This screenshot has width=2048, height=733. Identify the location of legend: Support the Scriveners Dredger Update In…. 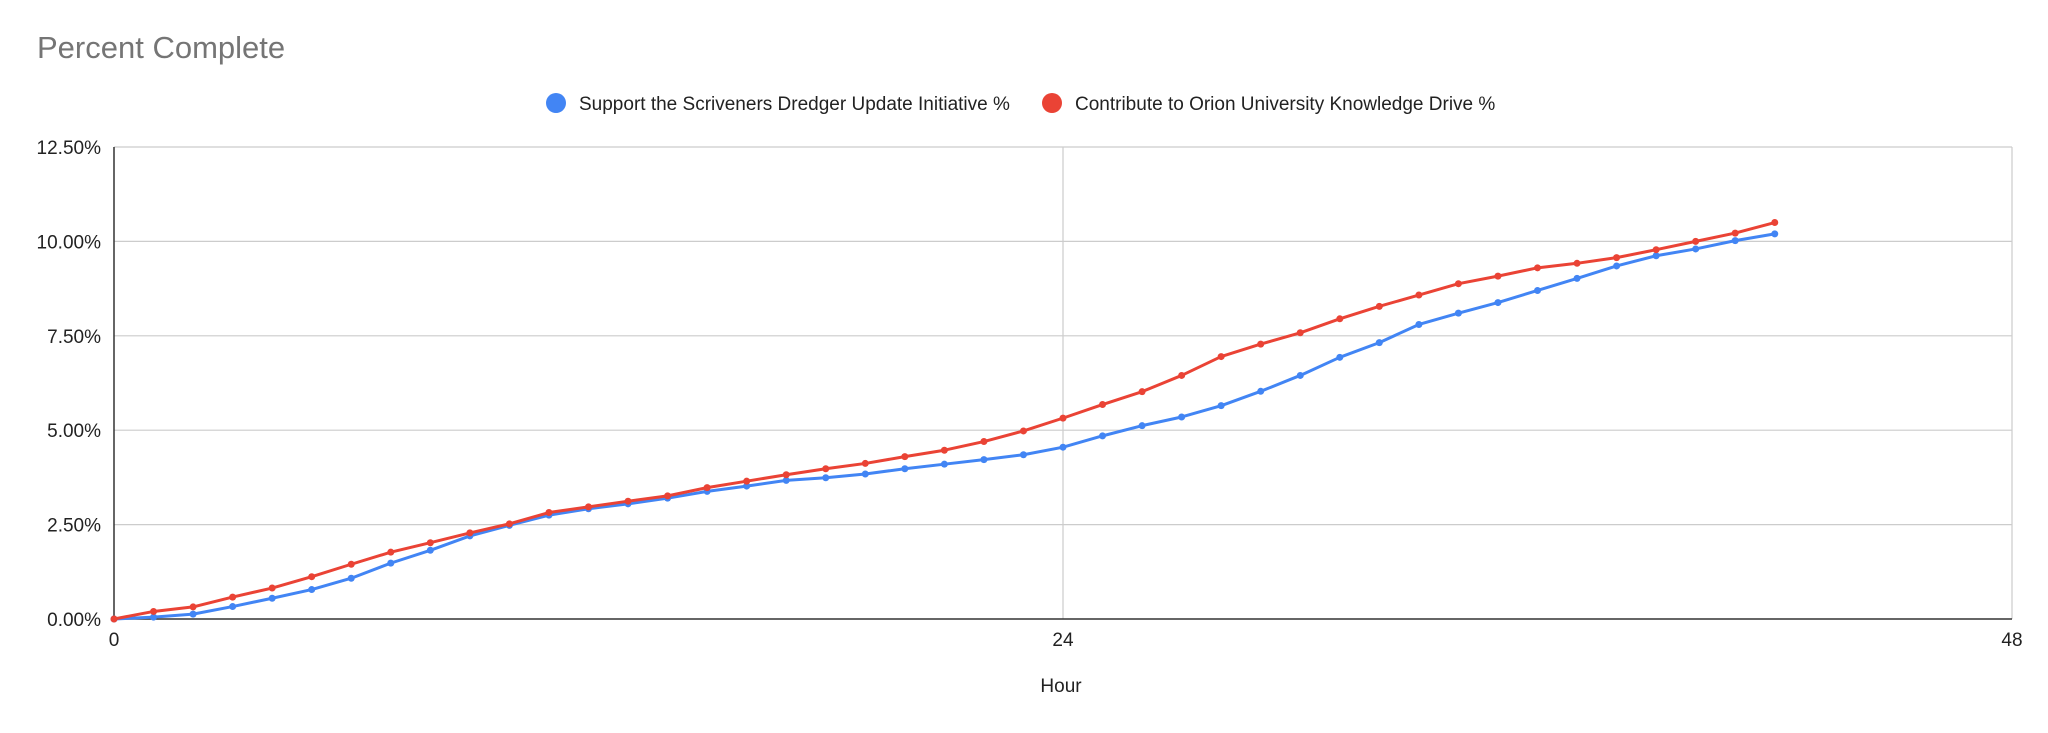
(1020, 104).